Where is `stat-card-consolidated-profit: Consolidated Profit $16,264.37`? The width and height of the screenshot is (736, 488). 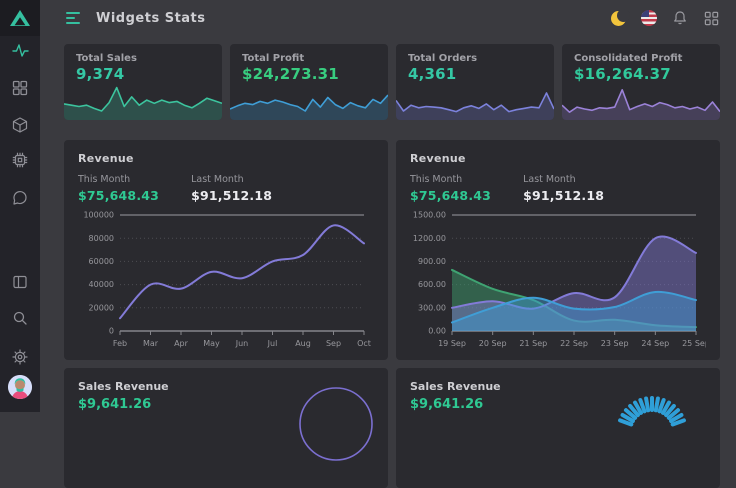 stat-card-consolidated-profit: Consolidated Profit $16,264.37 is located at coordinates (641, 82).